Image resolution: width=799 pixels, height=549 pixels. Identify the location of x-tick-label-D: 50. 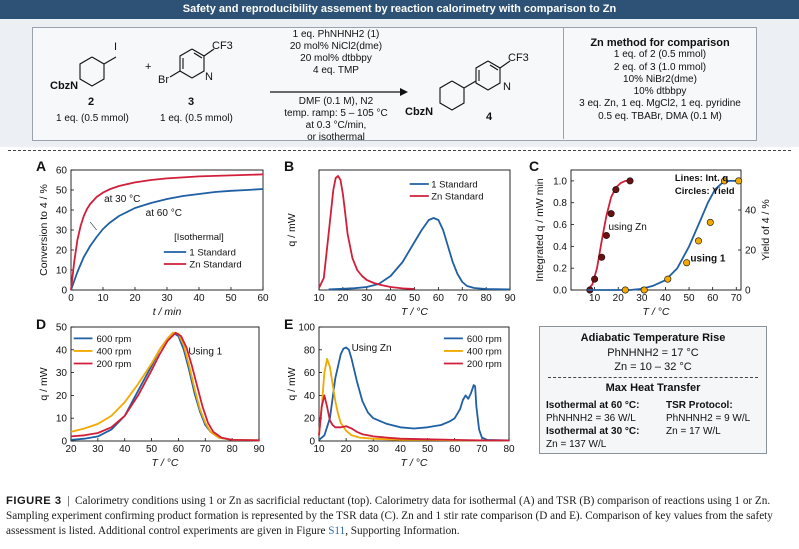
(152, 449).